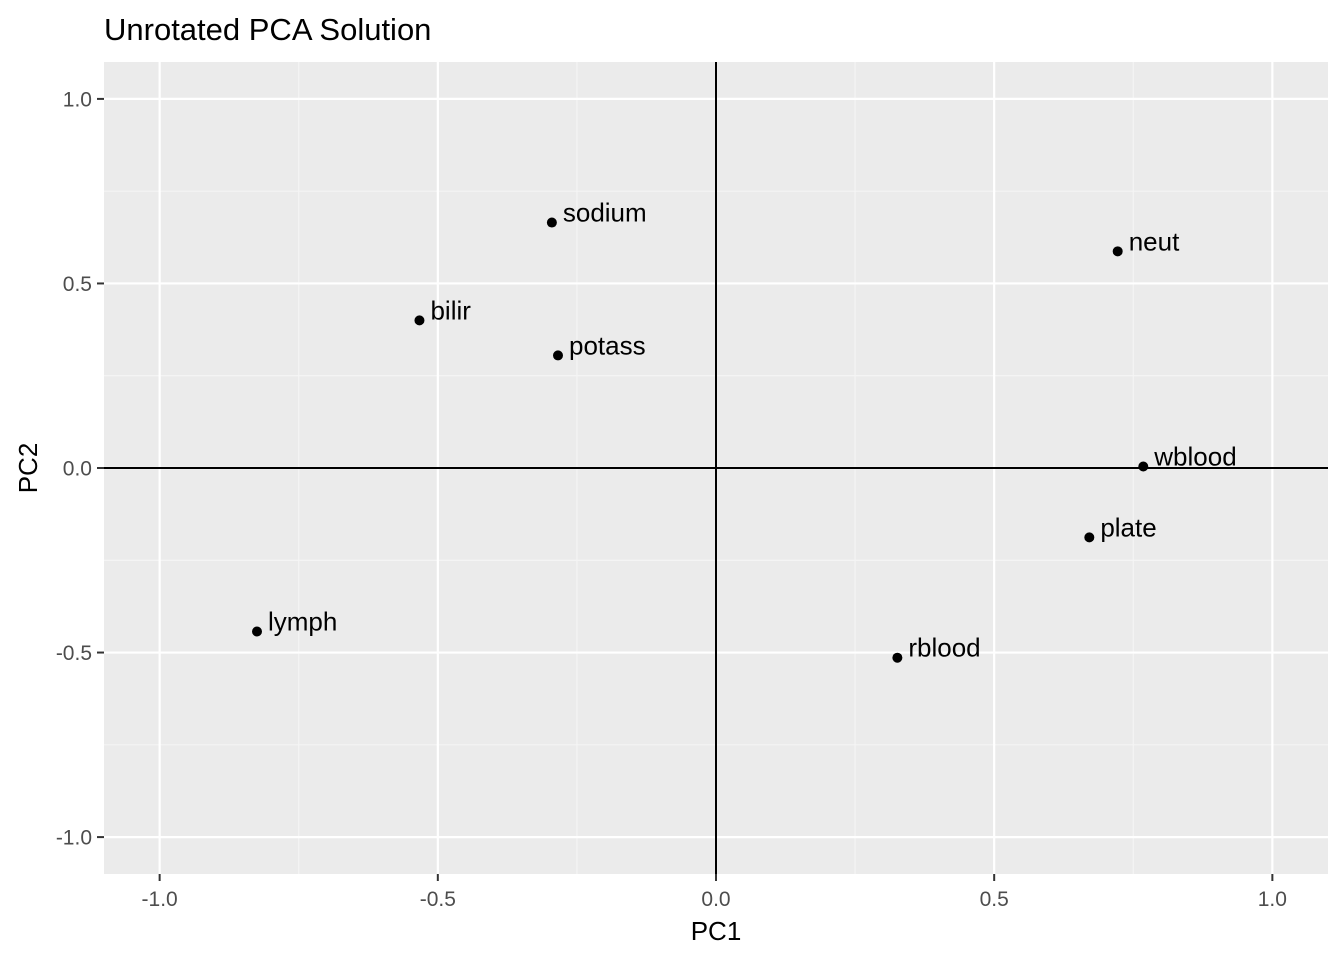 Image resolution: width=1344 pixels, height=960 pixels. What do you see at coordinates (1128, 527) in the screenshot?
I see `point-label-plate: plate` at bounding box center [1128, 527].